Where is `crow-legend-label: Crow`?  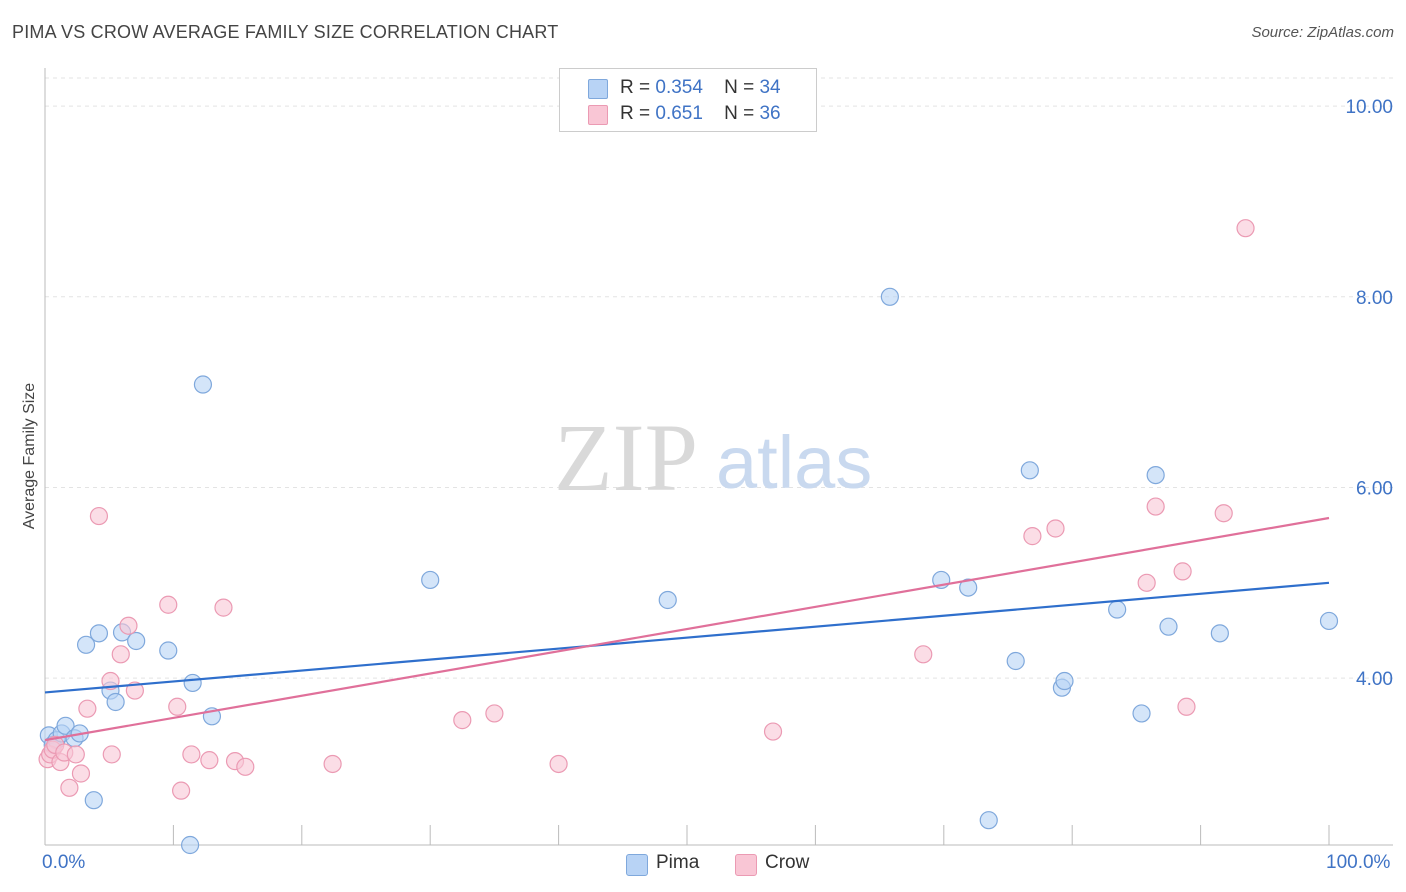 crow-legend-label: Crow is located at coordinates (787, 862).